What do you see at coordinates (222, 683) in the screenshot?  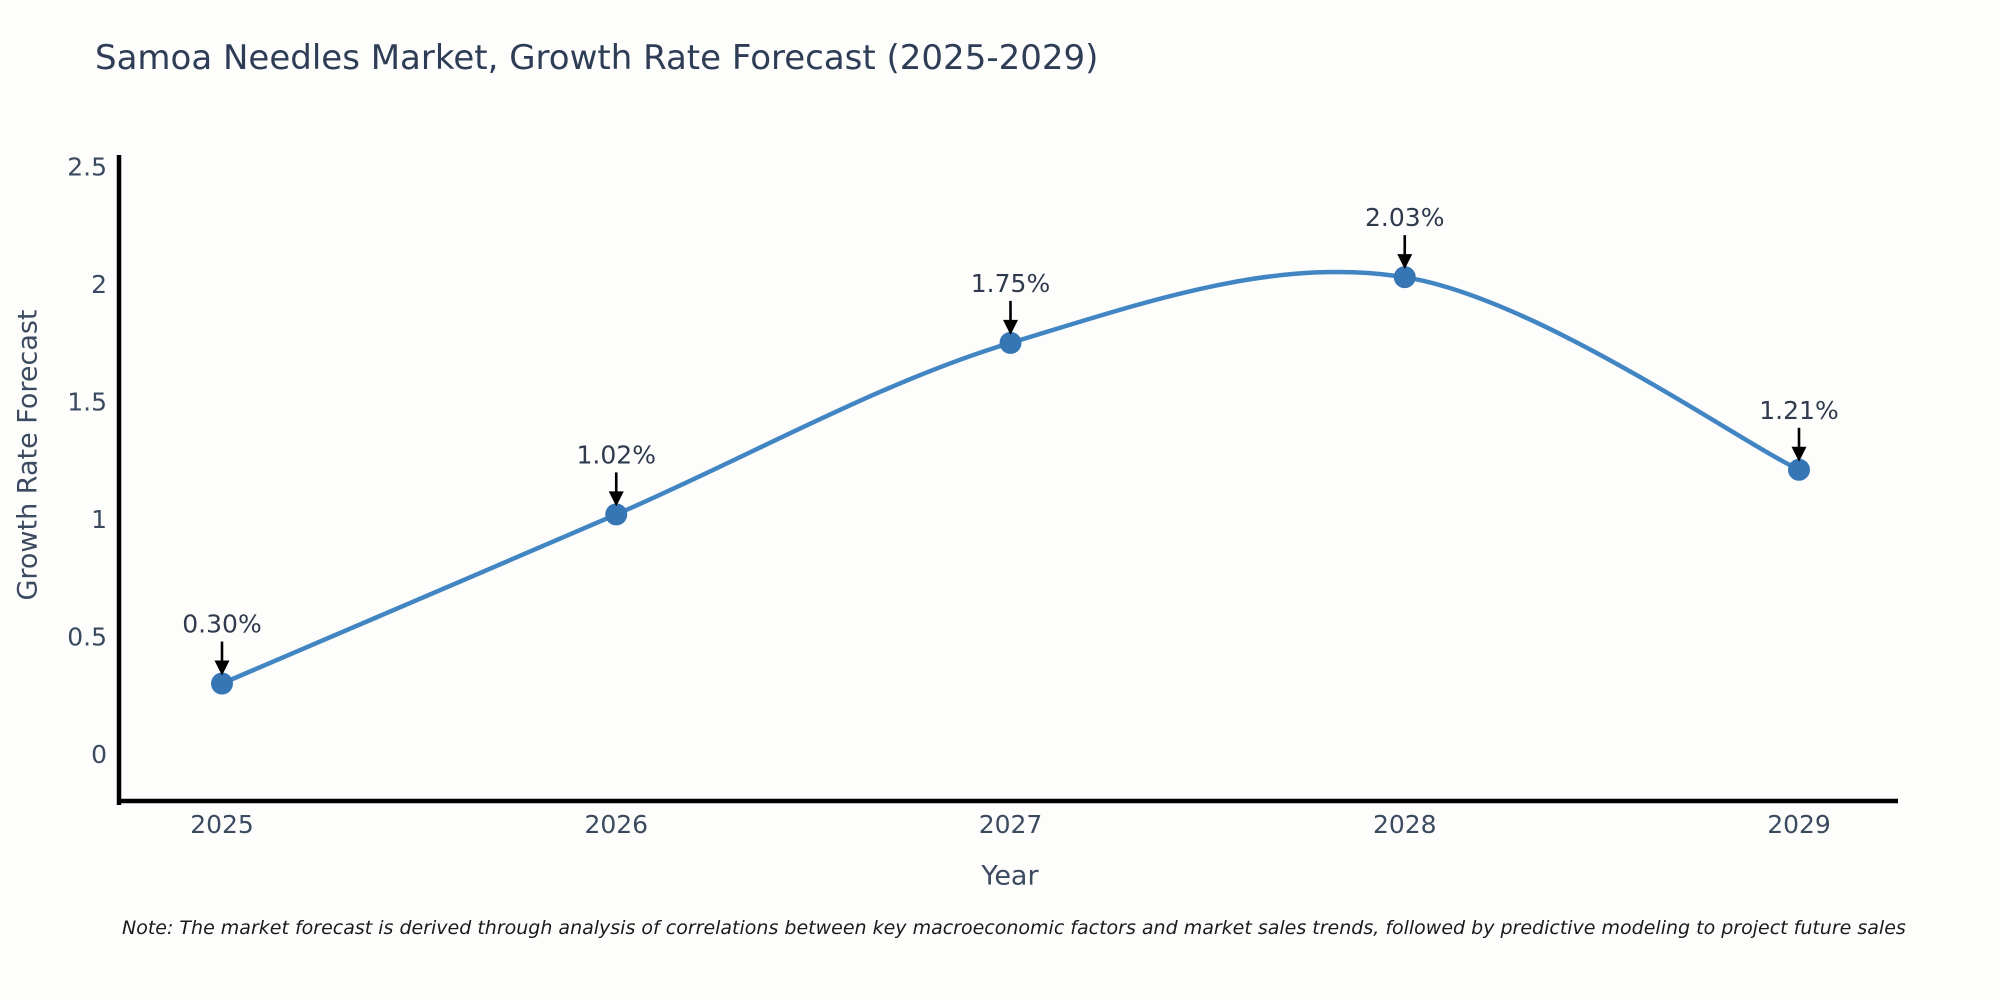 I see `data-point-2025` at bounding box center [222, 683].